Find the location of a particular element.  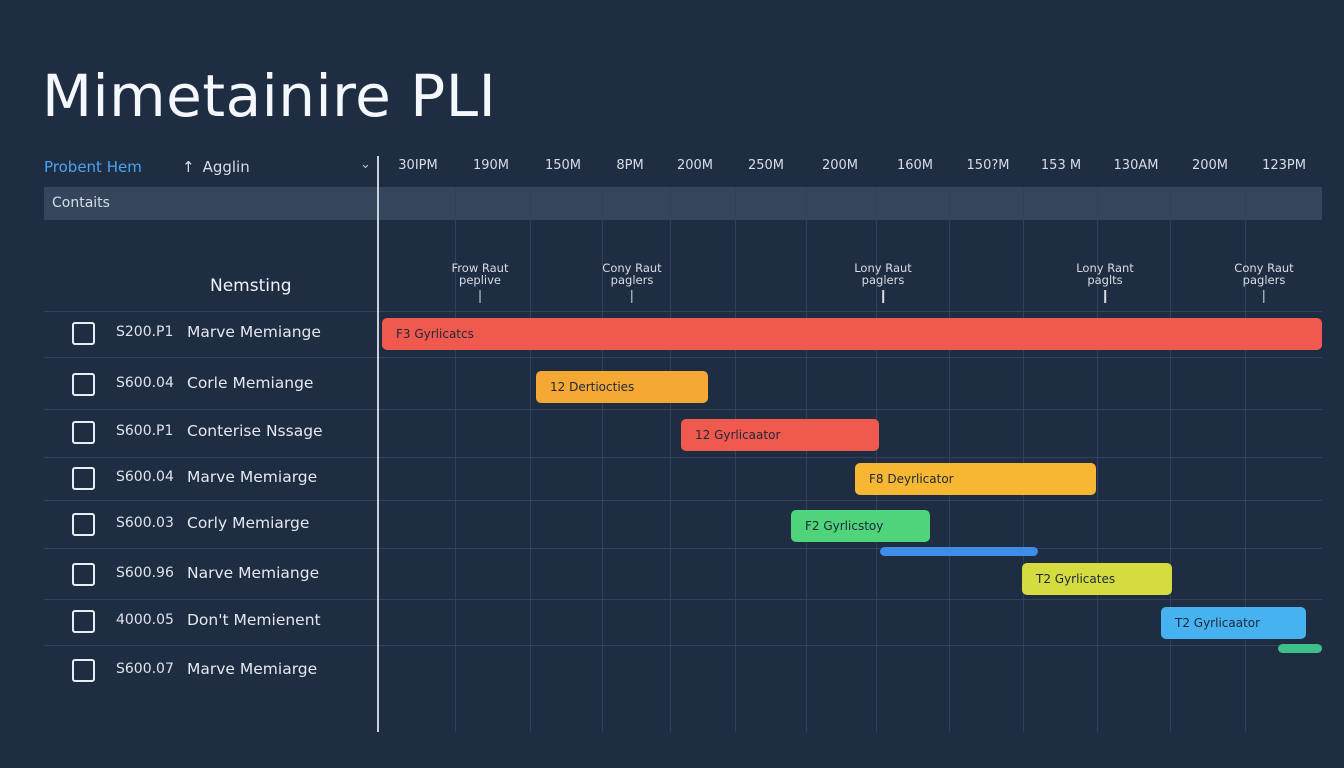

task-row: S600.04 Corle Memiange is located at coordinates (211, 385).